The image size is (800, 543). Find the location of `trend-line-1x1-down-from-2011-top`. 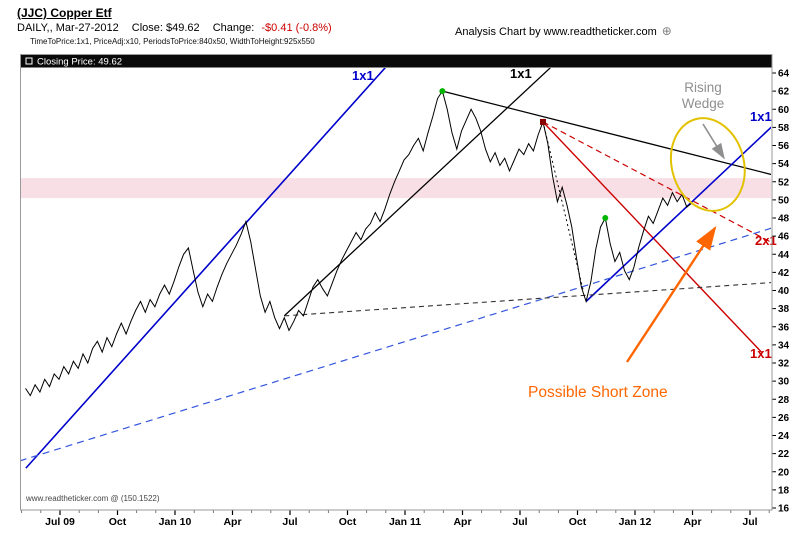

trend-line-1x1-down-from-2011-top is located at coordinates (652, 237).